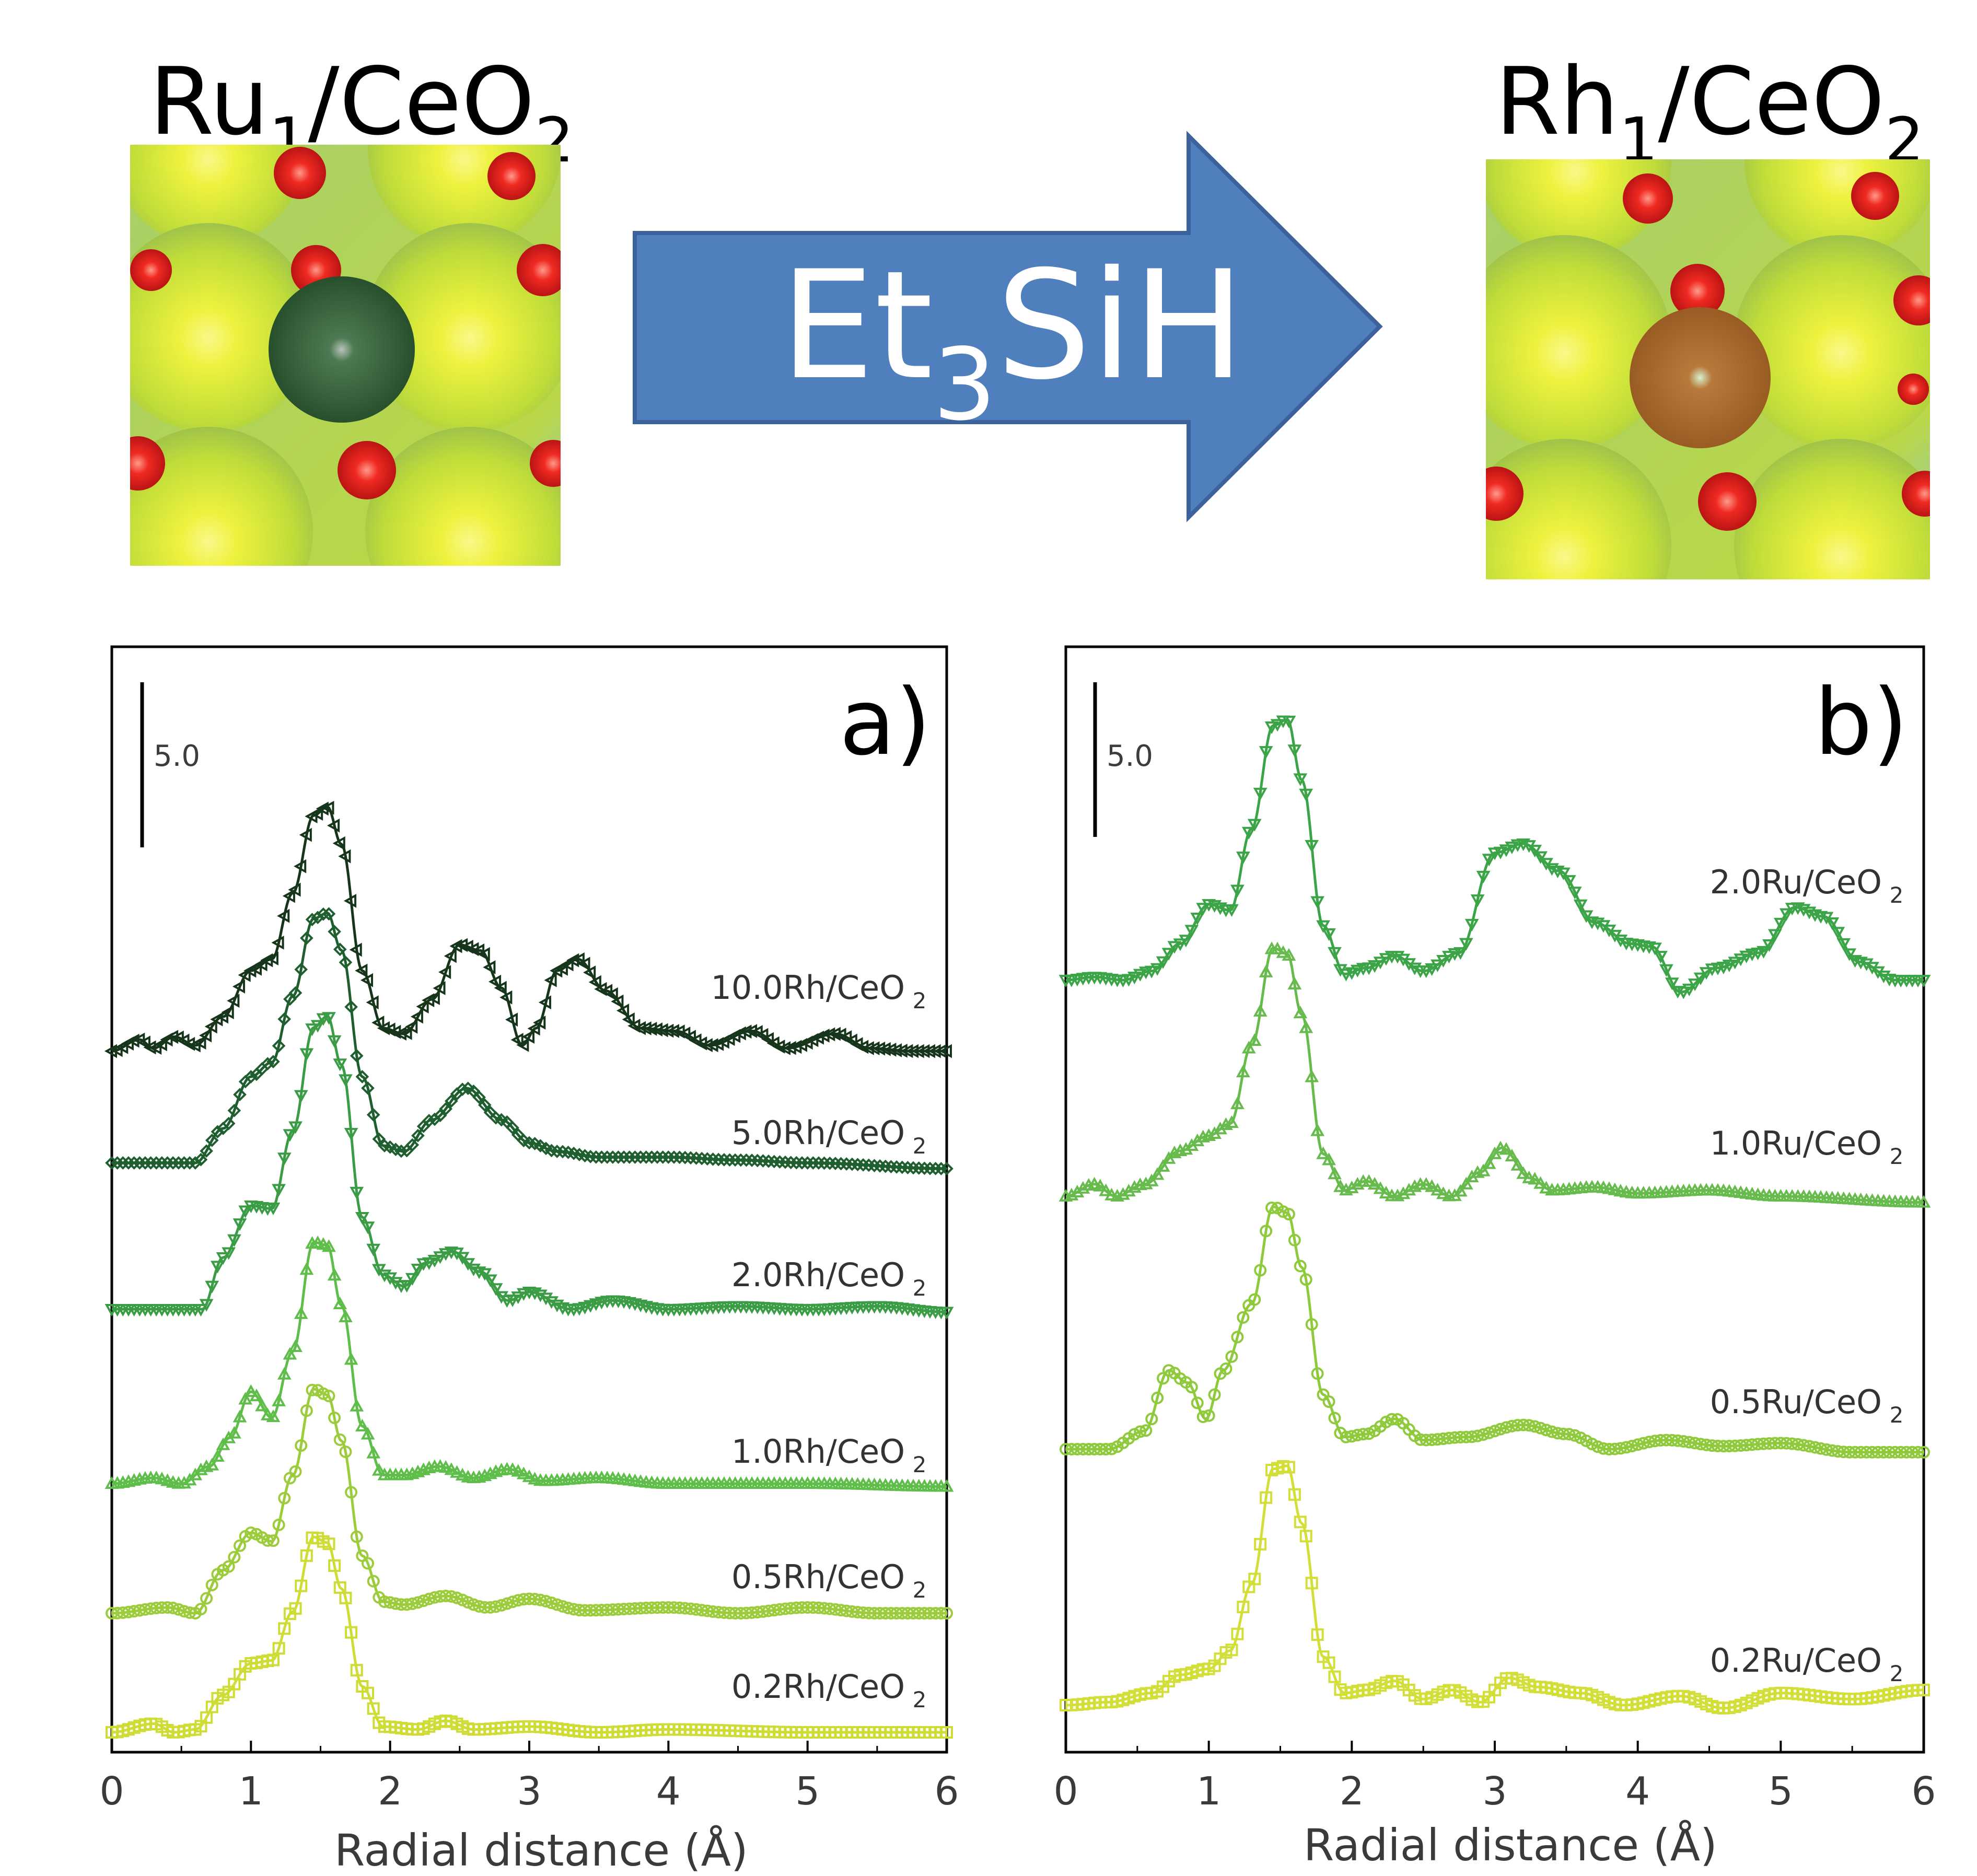 The height and width of the screenshot is (1876, 1977). I want to click on x-tick-label: 2, so click(390, 1791).